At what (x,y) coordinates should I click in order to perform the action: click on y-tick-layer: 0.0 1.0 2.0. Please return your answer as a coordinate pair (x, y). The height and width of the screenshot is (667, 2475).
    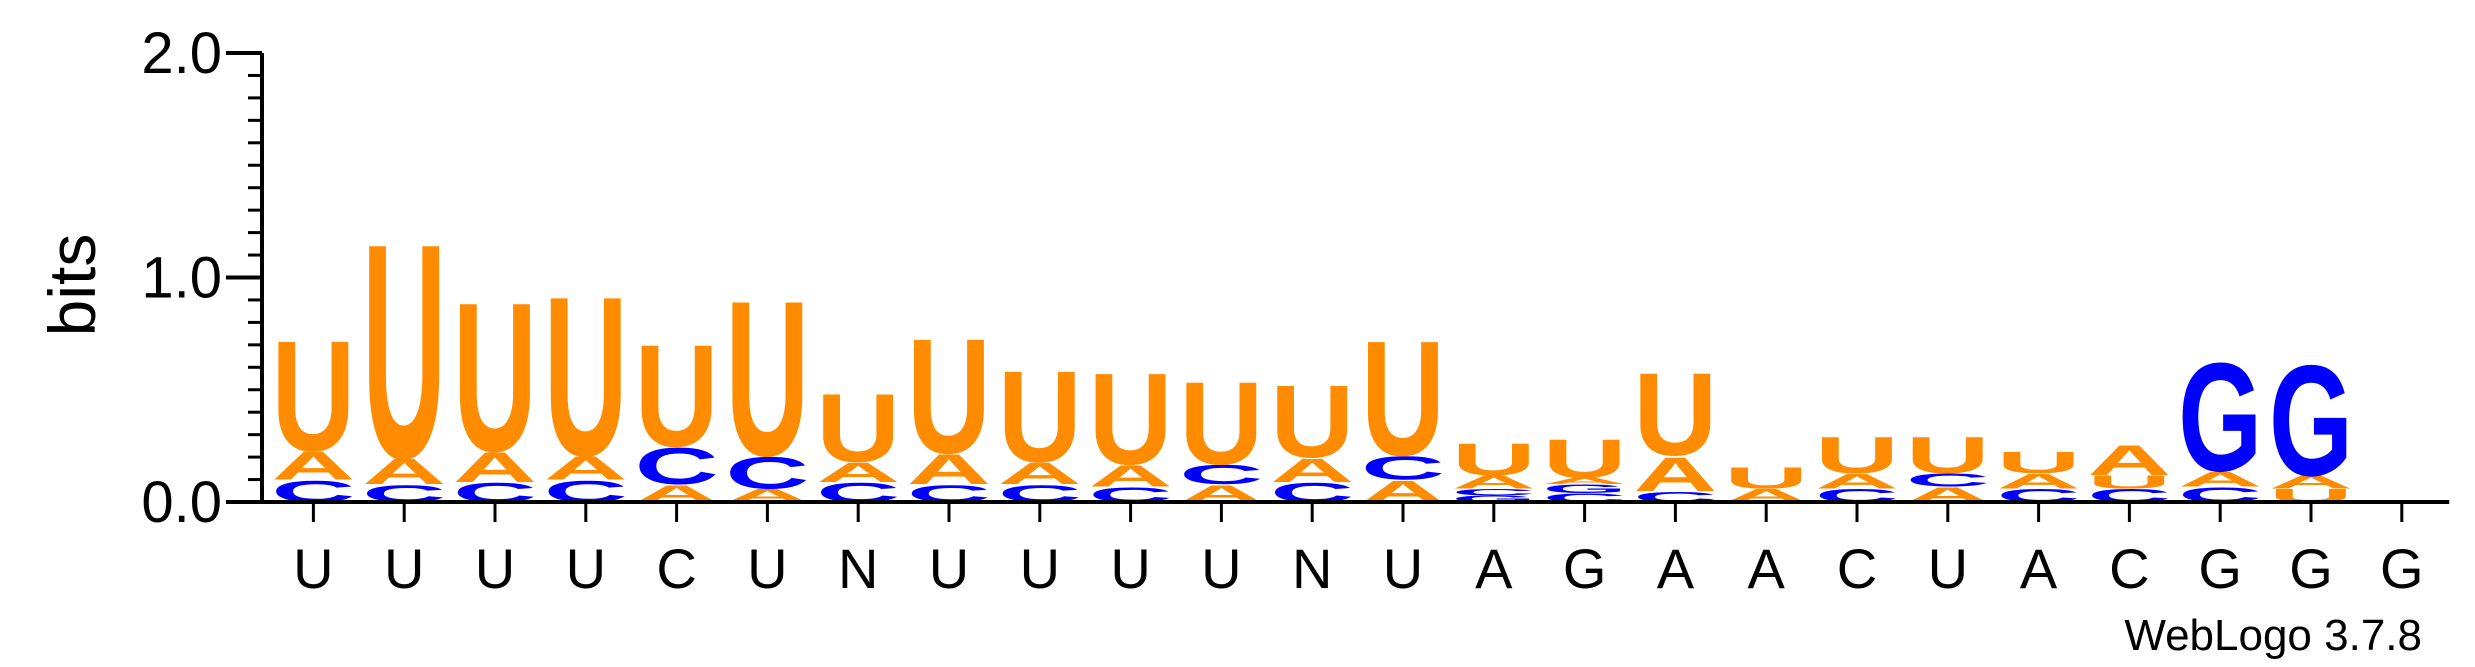
    Looking at the image, I should click on (201, 278).